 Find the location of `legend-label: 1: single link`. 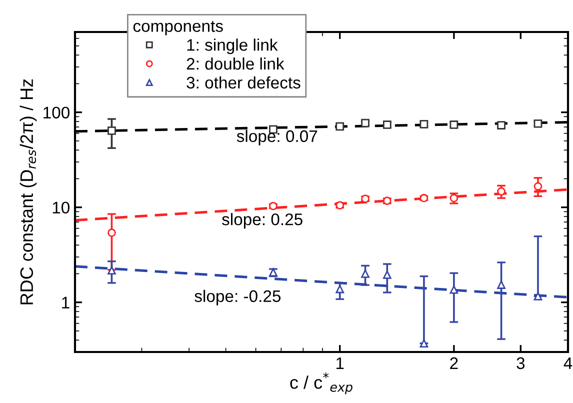

legend-label: 1: single link is located at coordinates (232, 46).